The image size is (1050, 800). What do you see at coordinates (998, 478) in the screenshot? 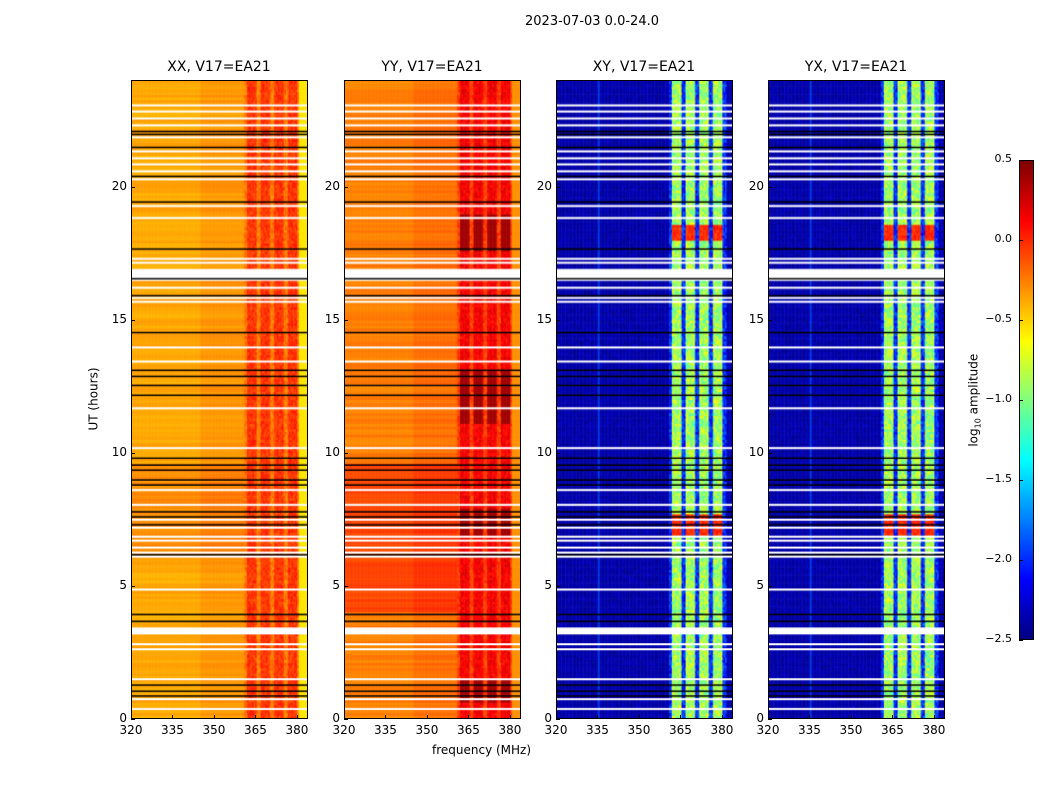
I see `colorbar-tick-label: −1.5` at bounding box center [998, 478].